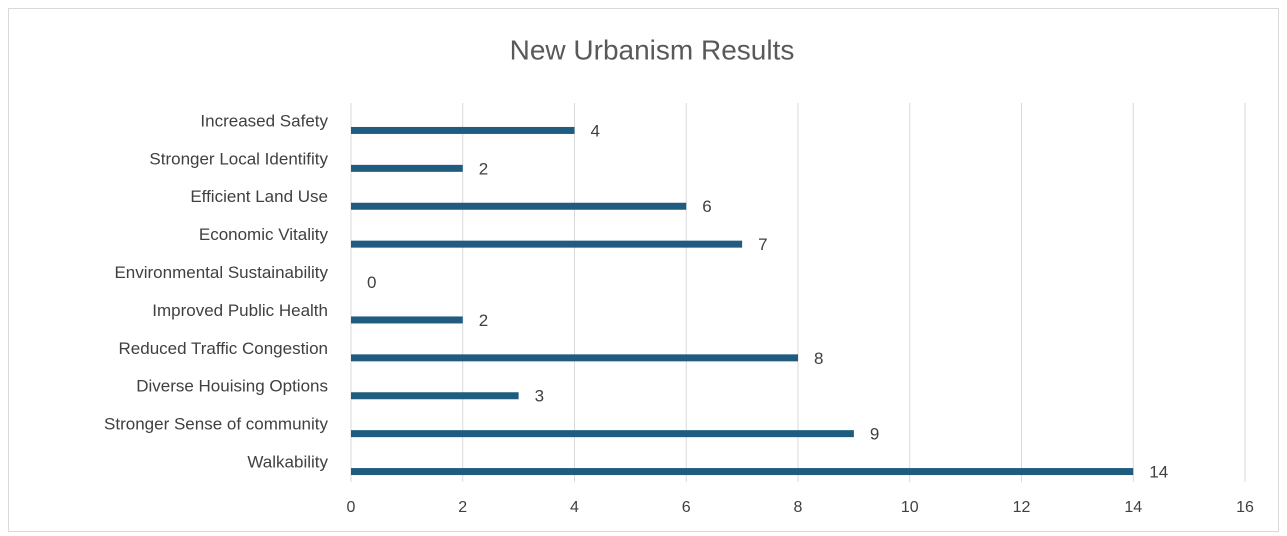  Describe the element at coordinates (1158, 472) in the screenshot. I see `data-label: 14` at that location.